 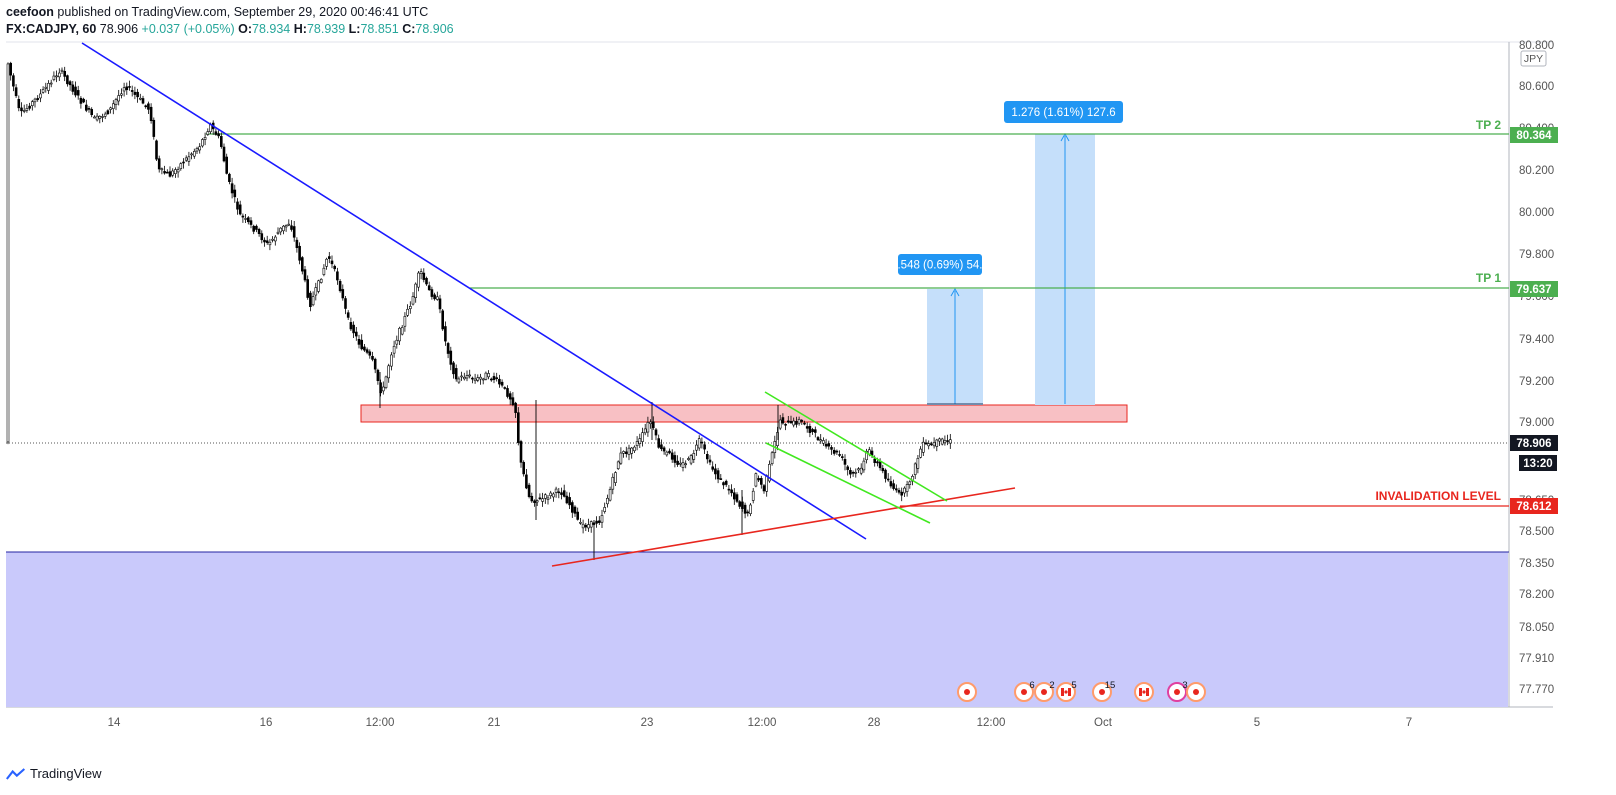 I want to click on event-badge: 5, so click(x=1066, y=691).